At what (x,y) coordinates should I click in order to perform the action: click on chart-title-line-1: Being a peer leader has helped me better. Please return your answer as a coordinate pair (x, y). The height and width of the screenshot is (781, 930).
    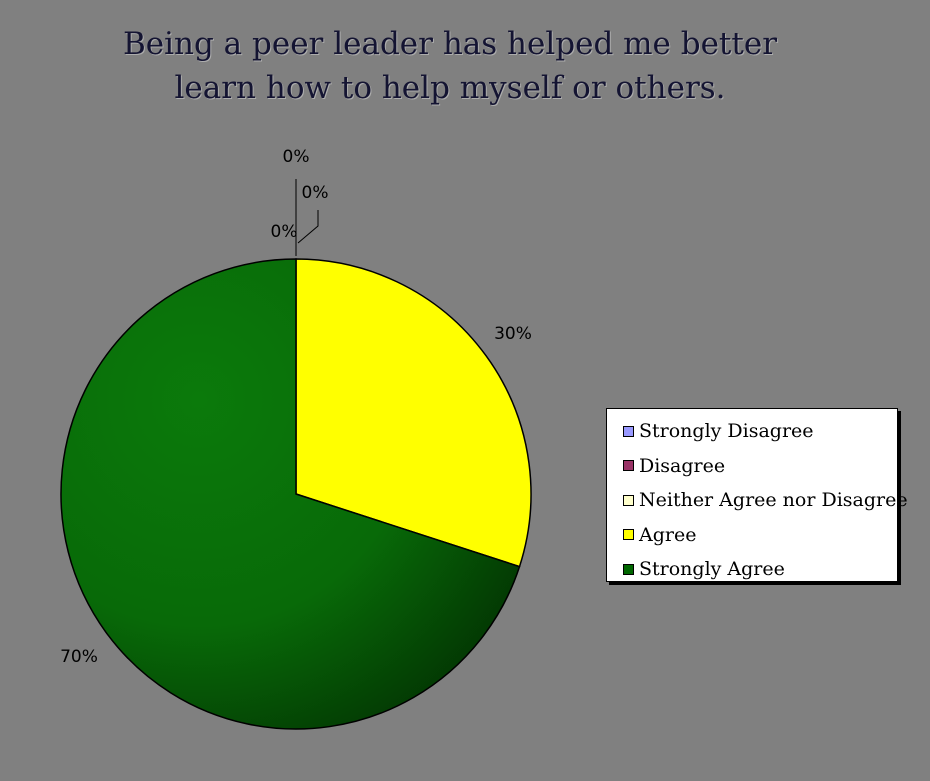
    Looking at the image, I should click on (450, 44).